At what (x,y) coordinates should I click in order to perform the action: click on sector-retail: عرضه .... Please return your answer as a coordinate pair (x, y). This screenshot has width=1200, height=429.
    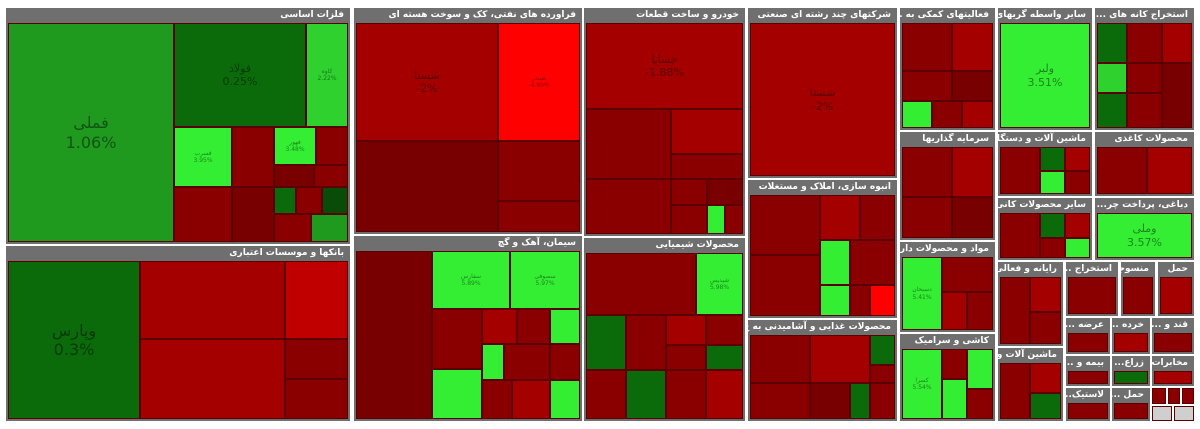
    Looking at the image, I should click on (1088, 336).